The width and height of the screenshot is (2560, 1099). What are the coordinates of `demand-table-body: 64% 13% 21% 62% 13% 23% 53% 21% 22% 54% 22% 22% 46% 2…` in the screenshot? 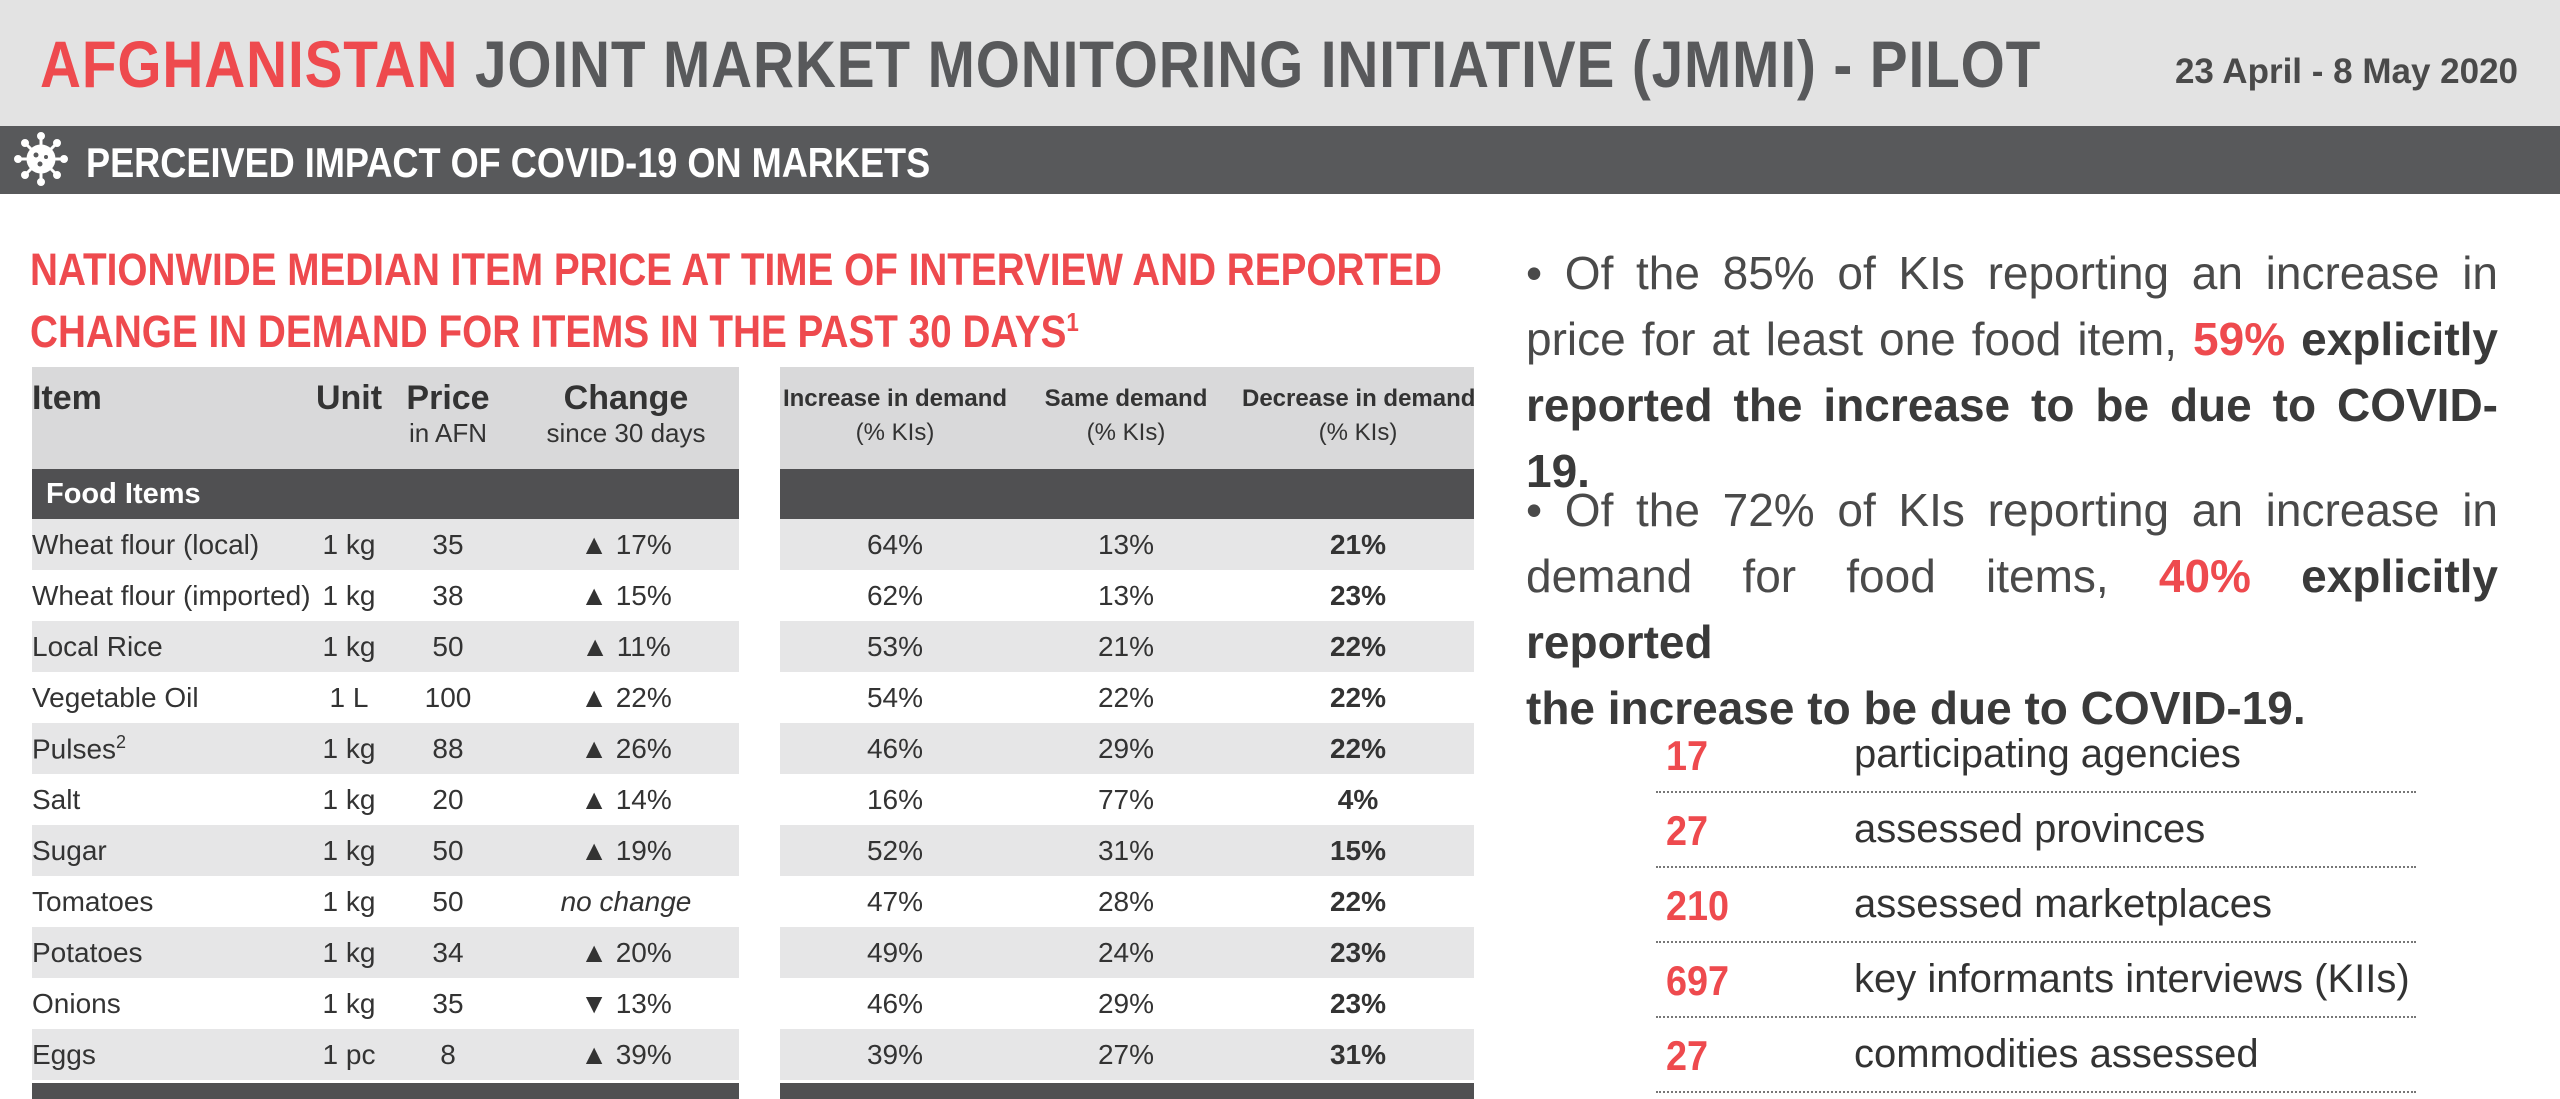 It's located at (1127, 799).